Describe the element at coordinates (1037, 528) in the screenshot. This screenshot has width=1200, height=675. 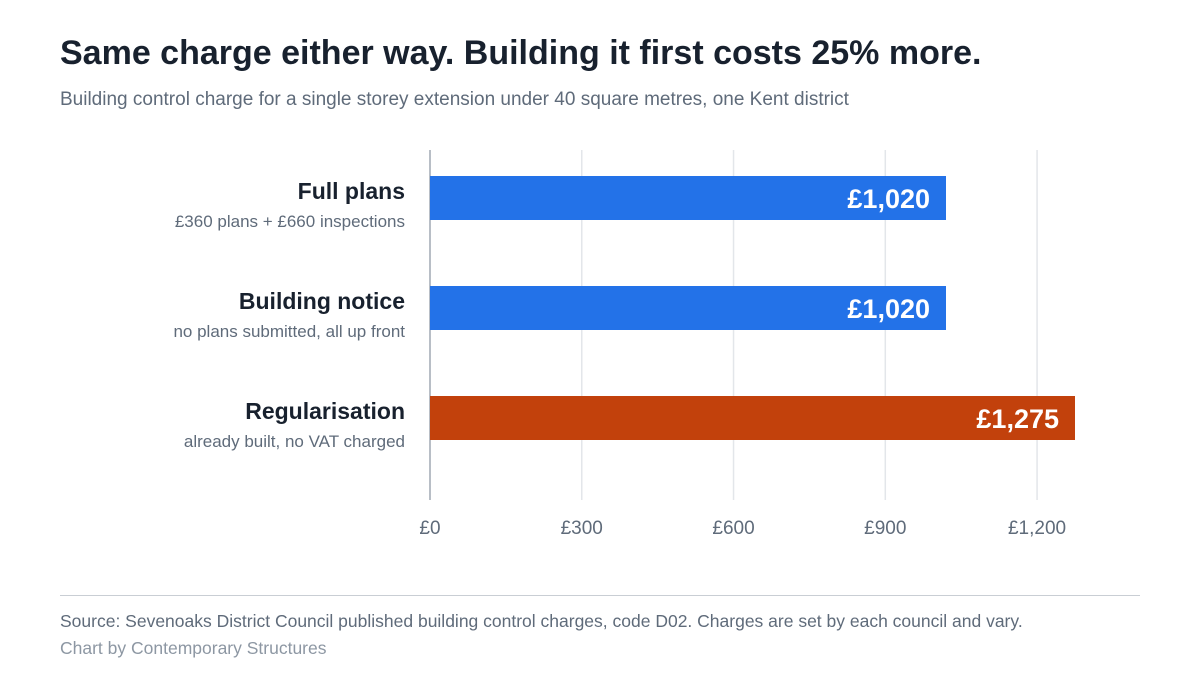
I see `x-tick-label: £1,200` at that location.